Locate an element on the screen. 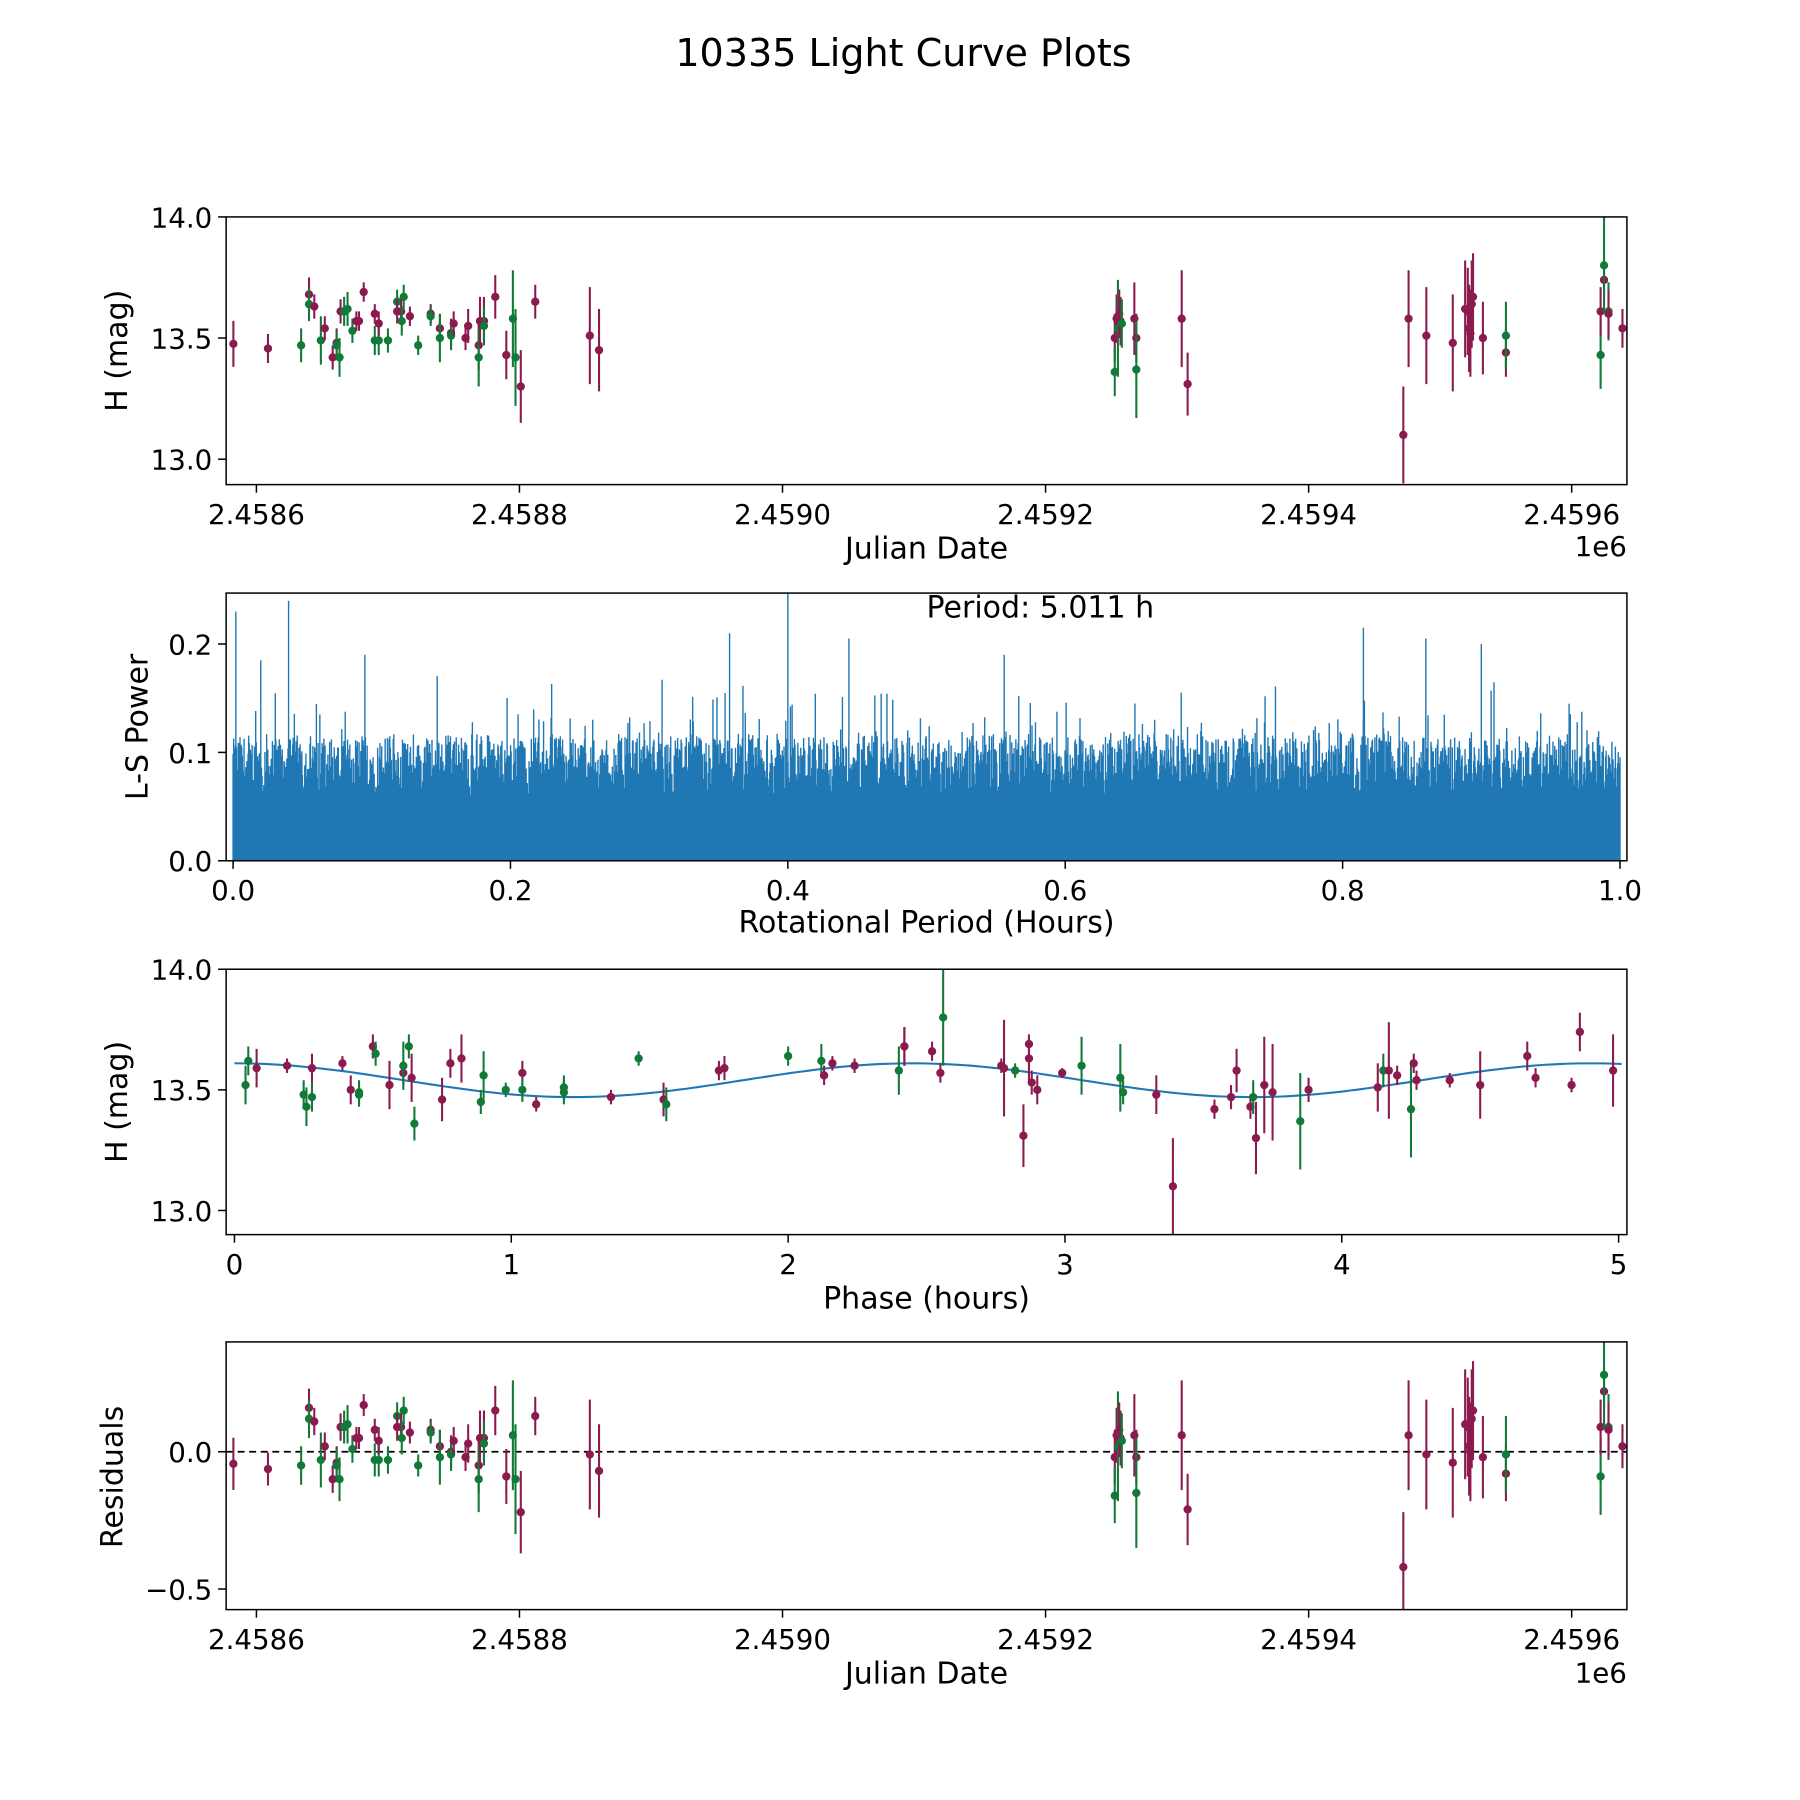 This screenshot has height=1800, width=1800. y-tick-label: 14.0 is located at coordinates (182, 217).